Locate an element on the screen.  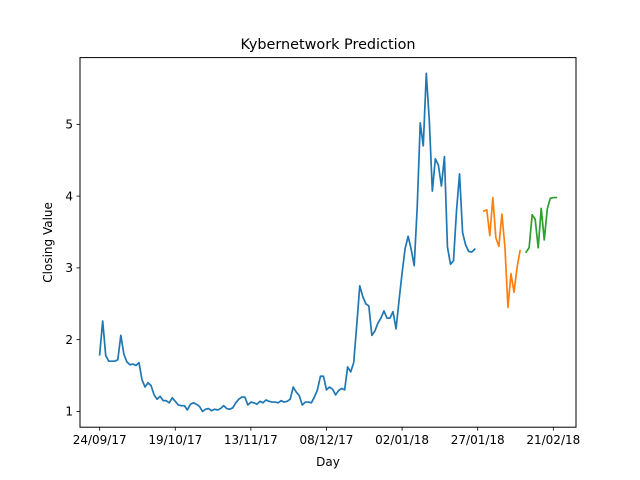
y-tick-label: 1 is located at coordinates (69, 412).